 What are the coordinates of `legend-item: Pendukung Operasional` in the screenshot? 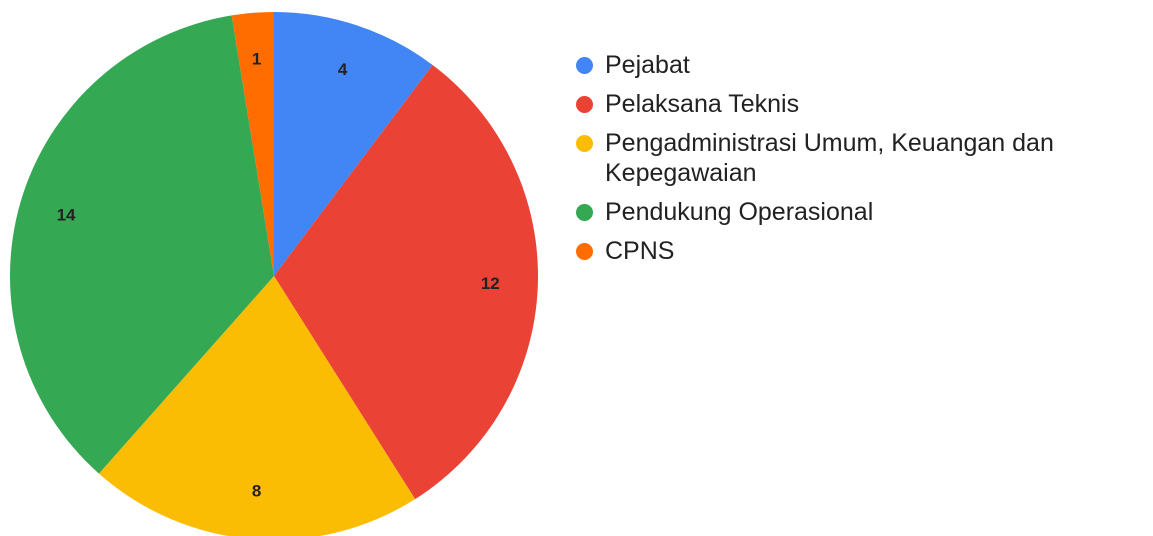 It's located at (861, 212).